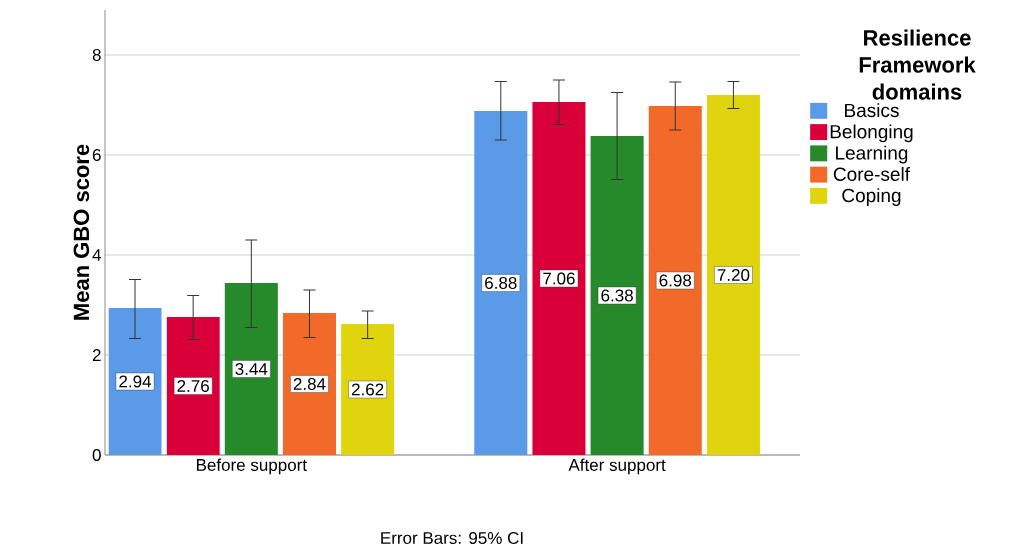 This screenshot has height=556, width=1009. Describe the element at coordinates (251, 466) in the screenshot. I see `x-tick-label: Before support` at that location.